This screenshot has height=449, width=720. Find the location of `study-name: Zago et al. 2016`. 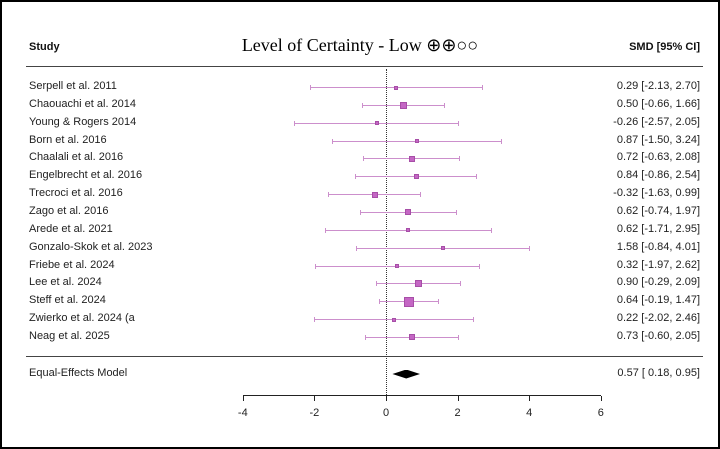

study-name: Zago et al. 2016 is located at coordinates (69, 210).